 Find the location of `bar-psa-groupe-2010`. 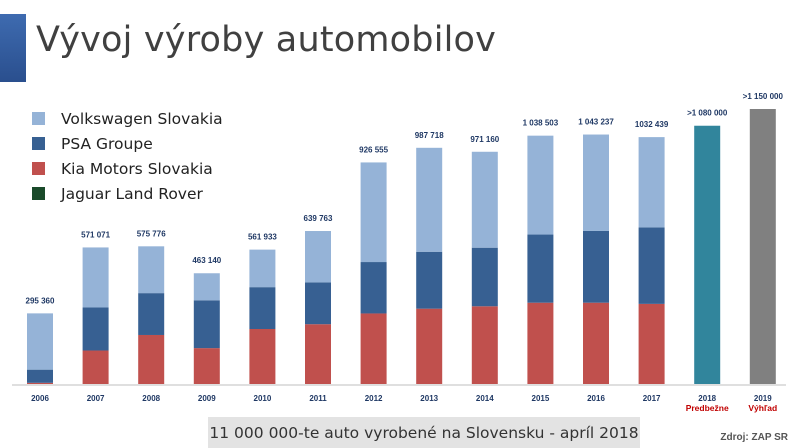

bar-psa-groupe-2010 is located at coordinates (262, 308).